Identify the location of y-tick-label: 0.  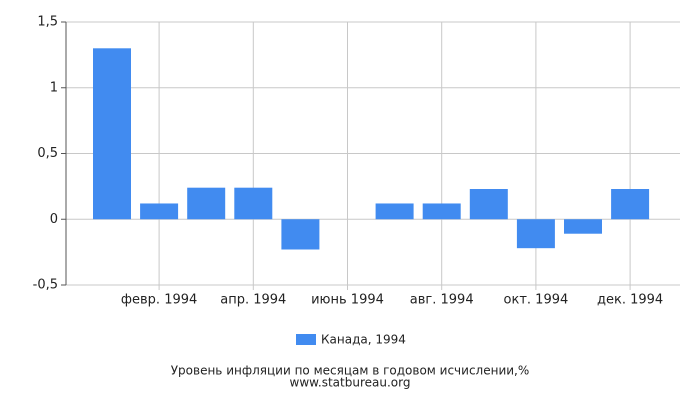
(54, 219).